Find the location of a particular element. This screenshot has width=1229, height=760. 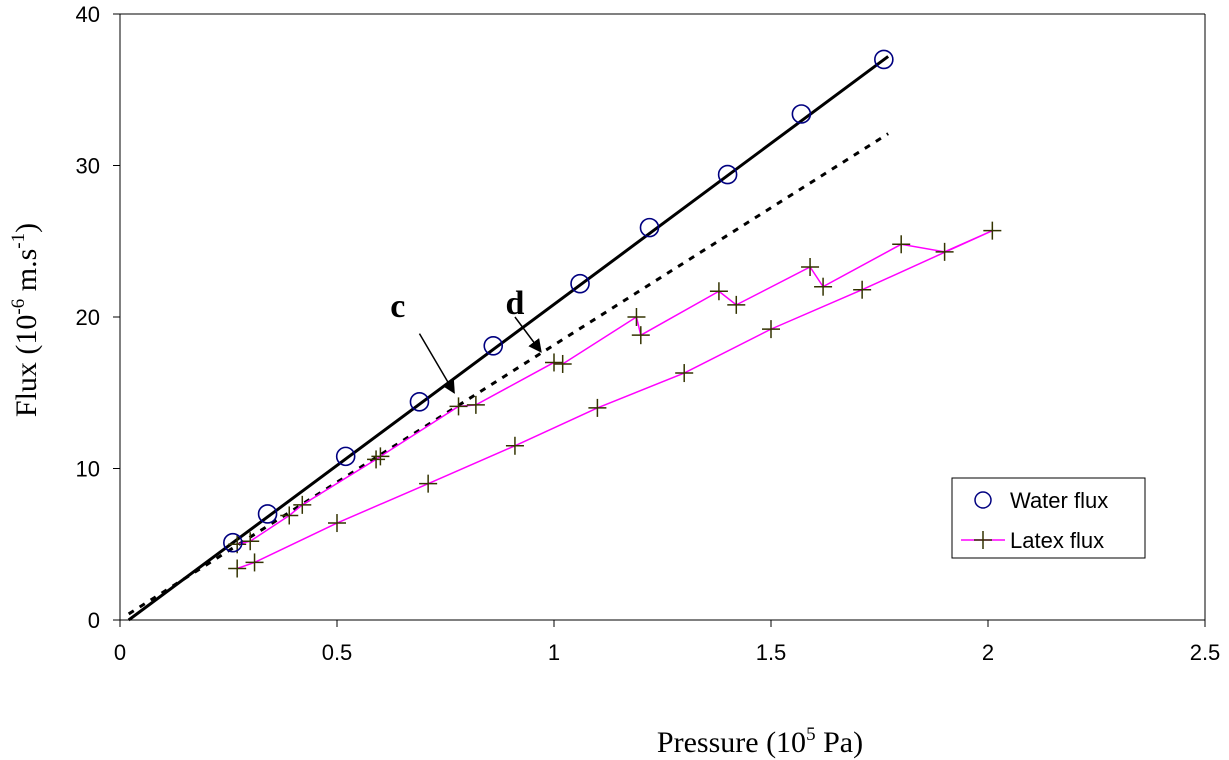

x-axis-title: Pressure (105 Pa) is located at coordinates (760, 741).